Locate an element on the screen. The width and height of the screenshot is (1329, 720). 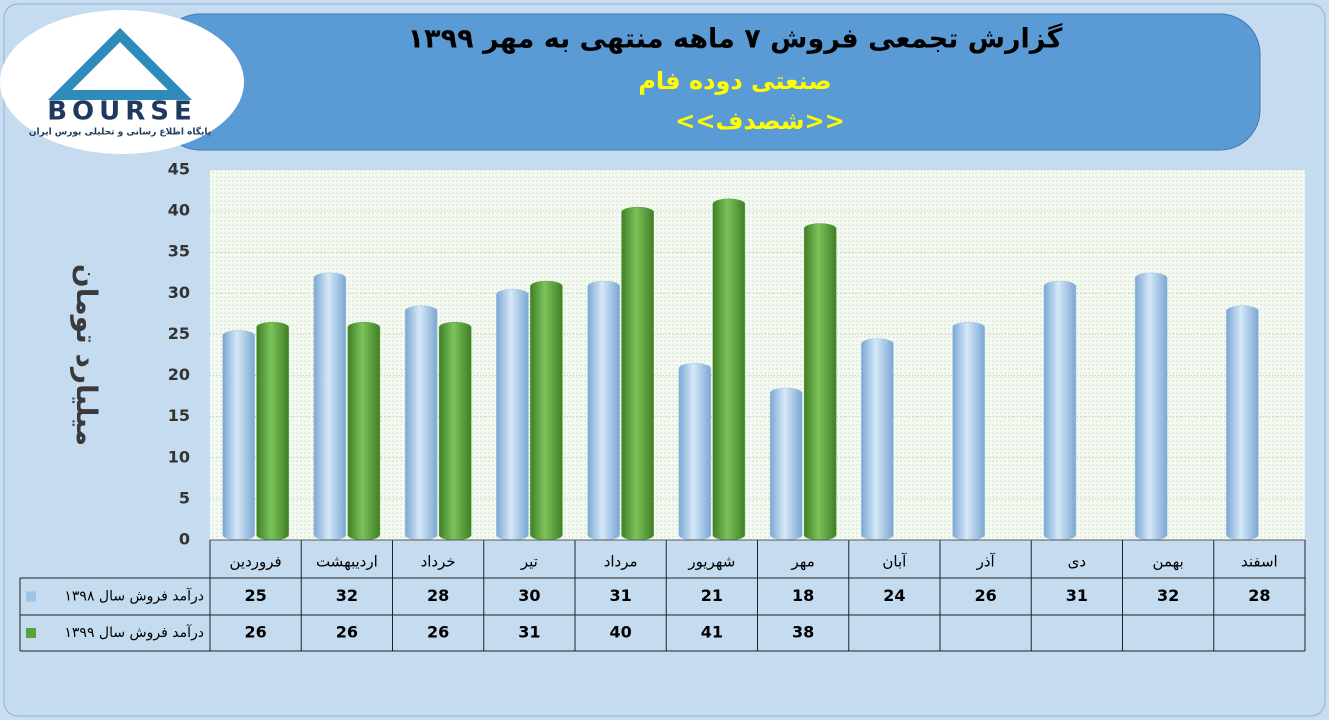
logo-name: BOURSE is located at coordinates (122, 112).